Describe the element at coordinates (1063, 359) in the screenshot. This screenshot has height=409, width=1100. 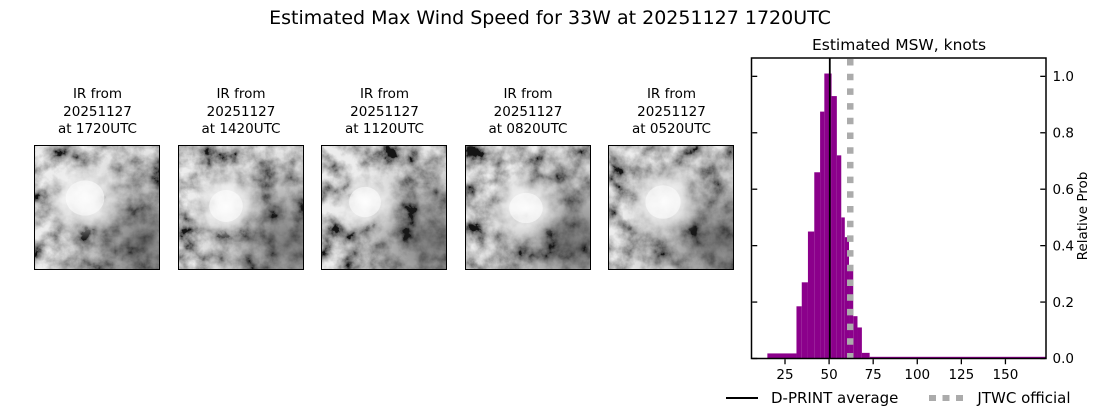
I see `y-tick-label: 0.0` at that location.